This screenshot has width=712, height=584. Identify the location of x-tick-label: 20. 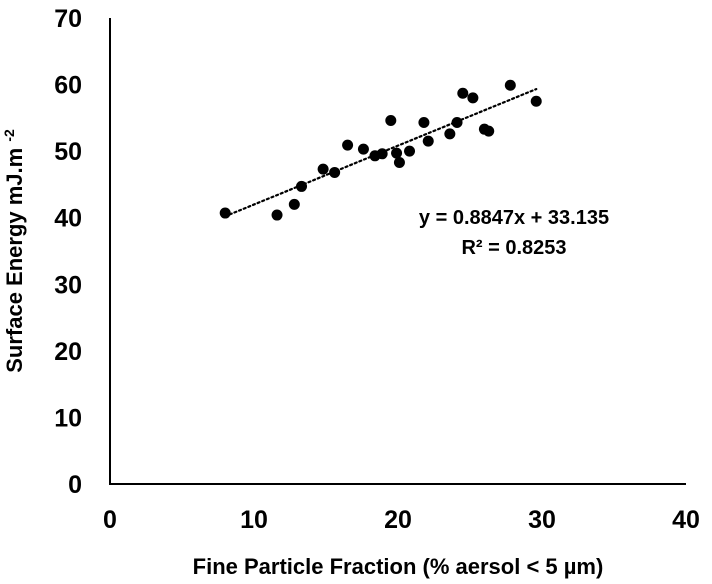
(398, 520).